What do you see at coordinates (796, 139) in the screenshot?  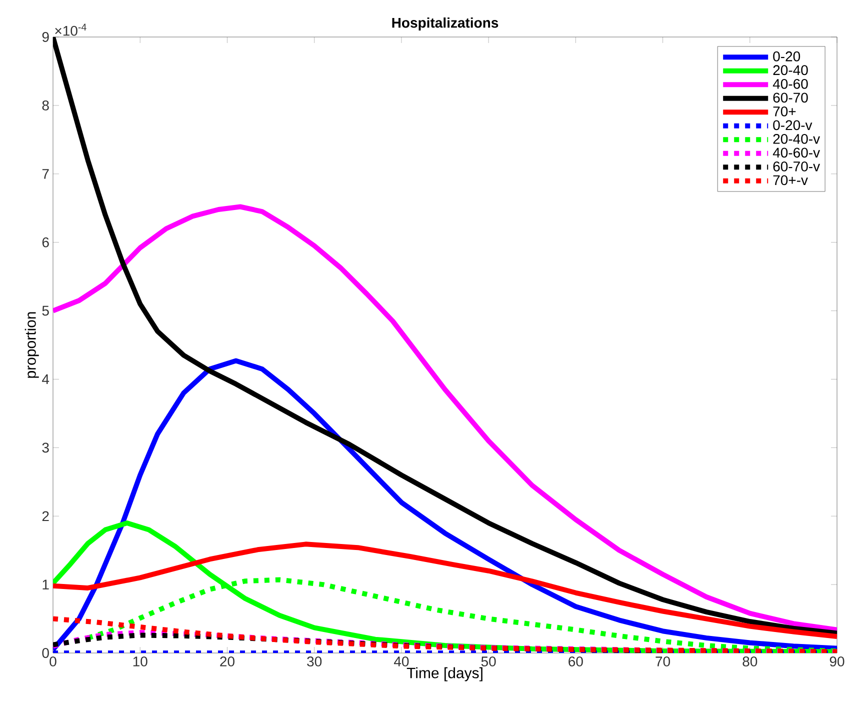 I see `legend-label: 20-40-v` at bounding box center [796, 139].